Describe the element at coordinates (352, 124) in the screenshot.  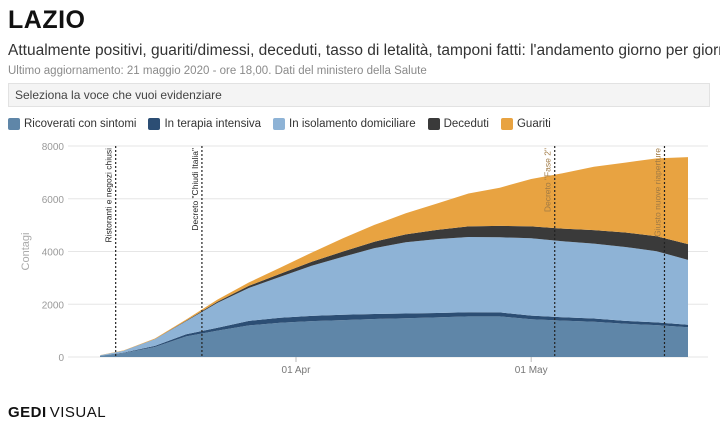
I see `legend-label: In isolamento domiciliare` at that location.